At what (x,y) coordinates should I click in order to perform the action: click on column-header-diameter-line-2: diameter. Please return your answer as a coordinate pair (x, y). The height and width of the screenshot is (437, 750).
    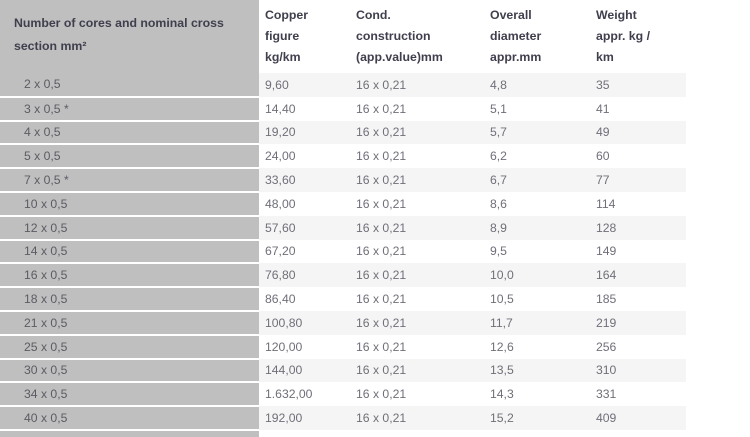
    Looking at the image, I should click on (516, 36).